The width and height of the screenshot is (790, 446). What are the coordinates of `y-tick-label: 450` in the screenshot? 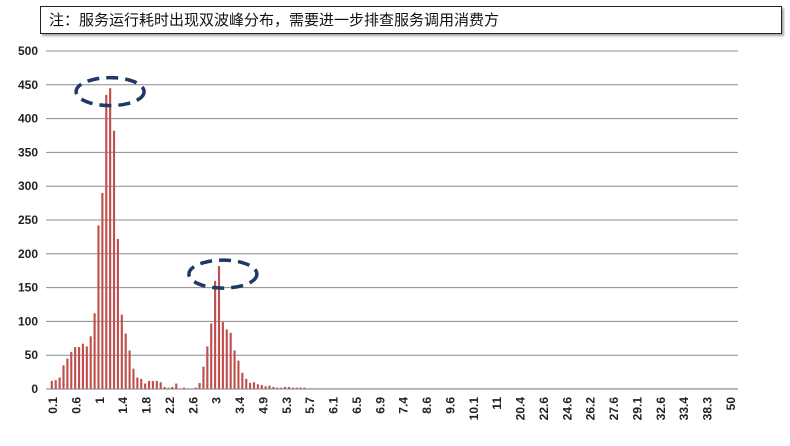 It's located at (28, 85).